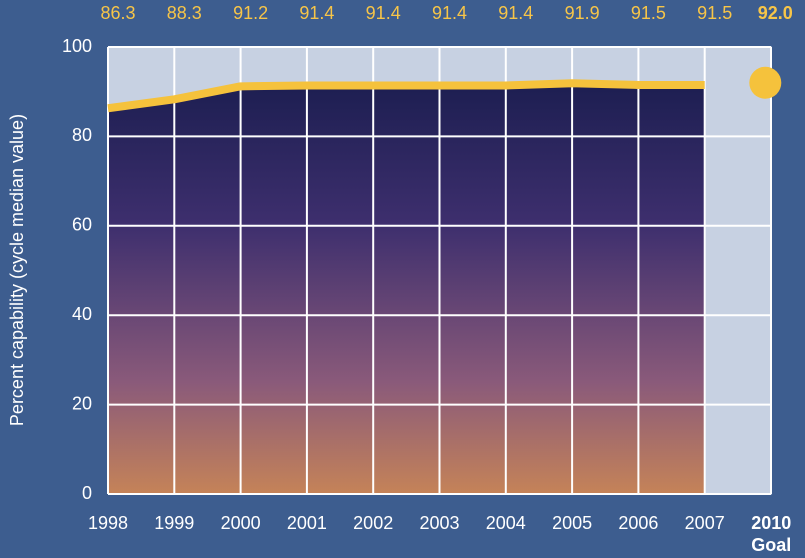 Image resolution: width=805 pixels, height=558 pixels. I want to click on y-tick-label: 60, so click(82, 225).